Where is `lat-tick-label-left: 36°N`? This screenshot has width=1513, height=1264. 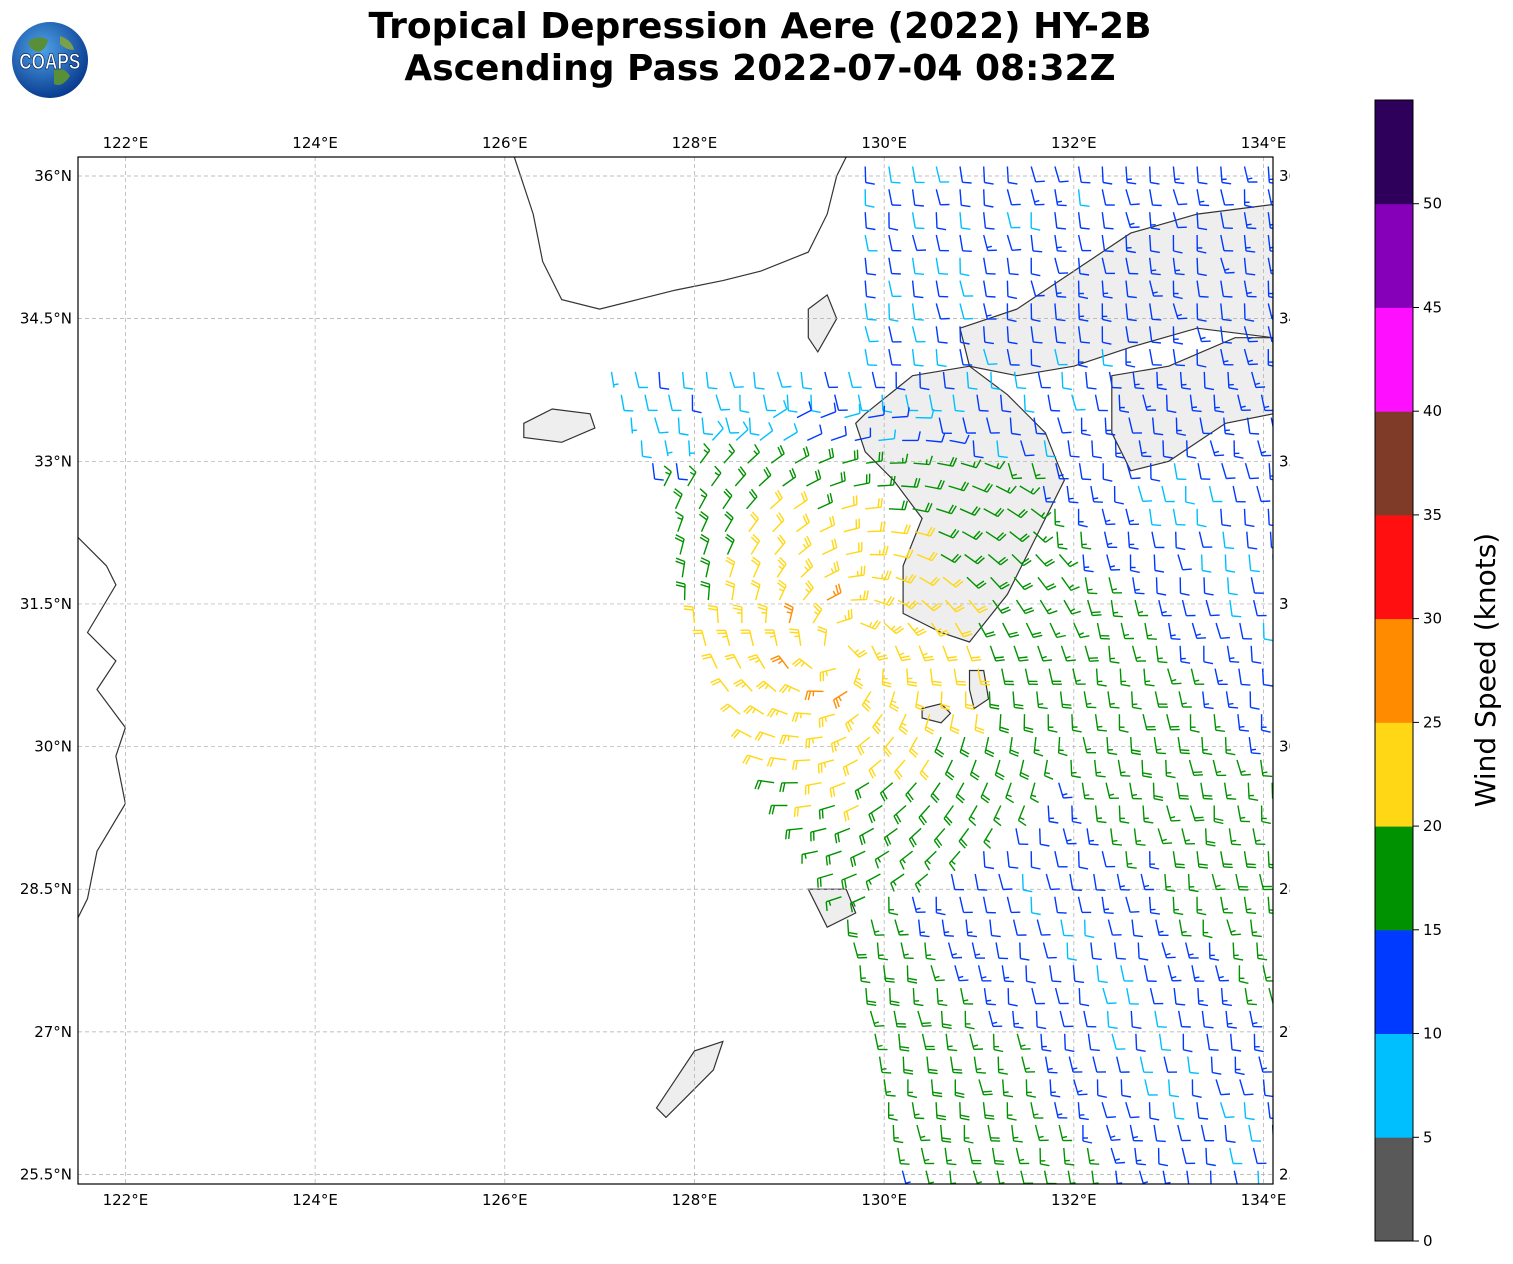
lat-tick-label-left: 36°N is located at coordinates (53, 176).